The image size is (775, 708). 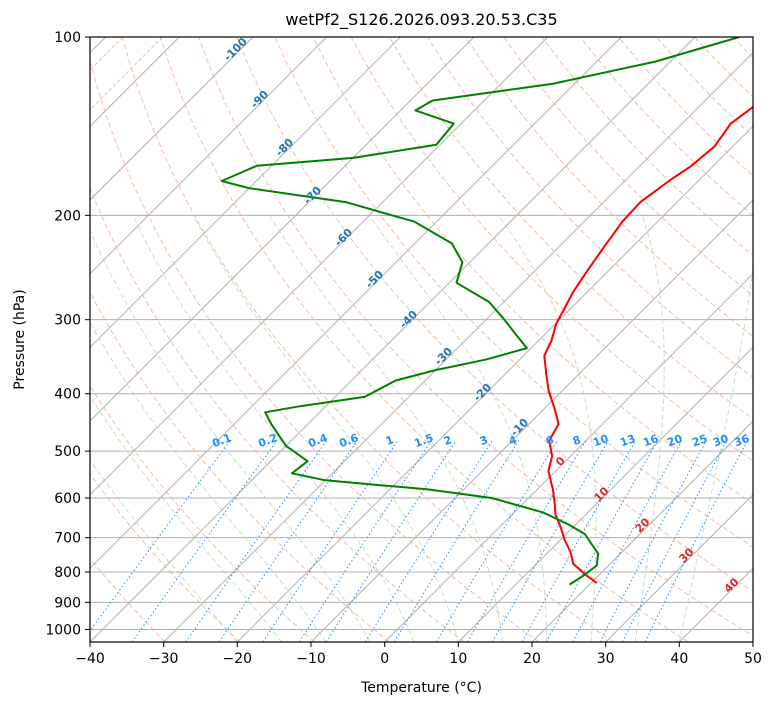 I want to click on y-axis: 100 200 300 400 500 600 700 800 900 1000, so click(x=67, y=334).